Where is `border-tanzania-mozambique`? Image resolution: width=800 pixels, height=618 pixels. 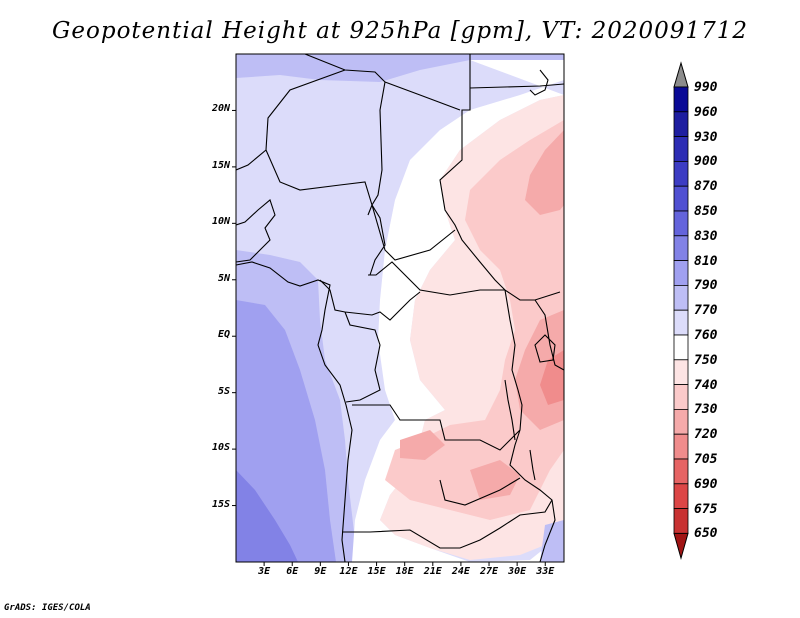 border-tanzania-mozambique is located at coordinates (532, 495).